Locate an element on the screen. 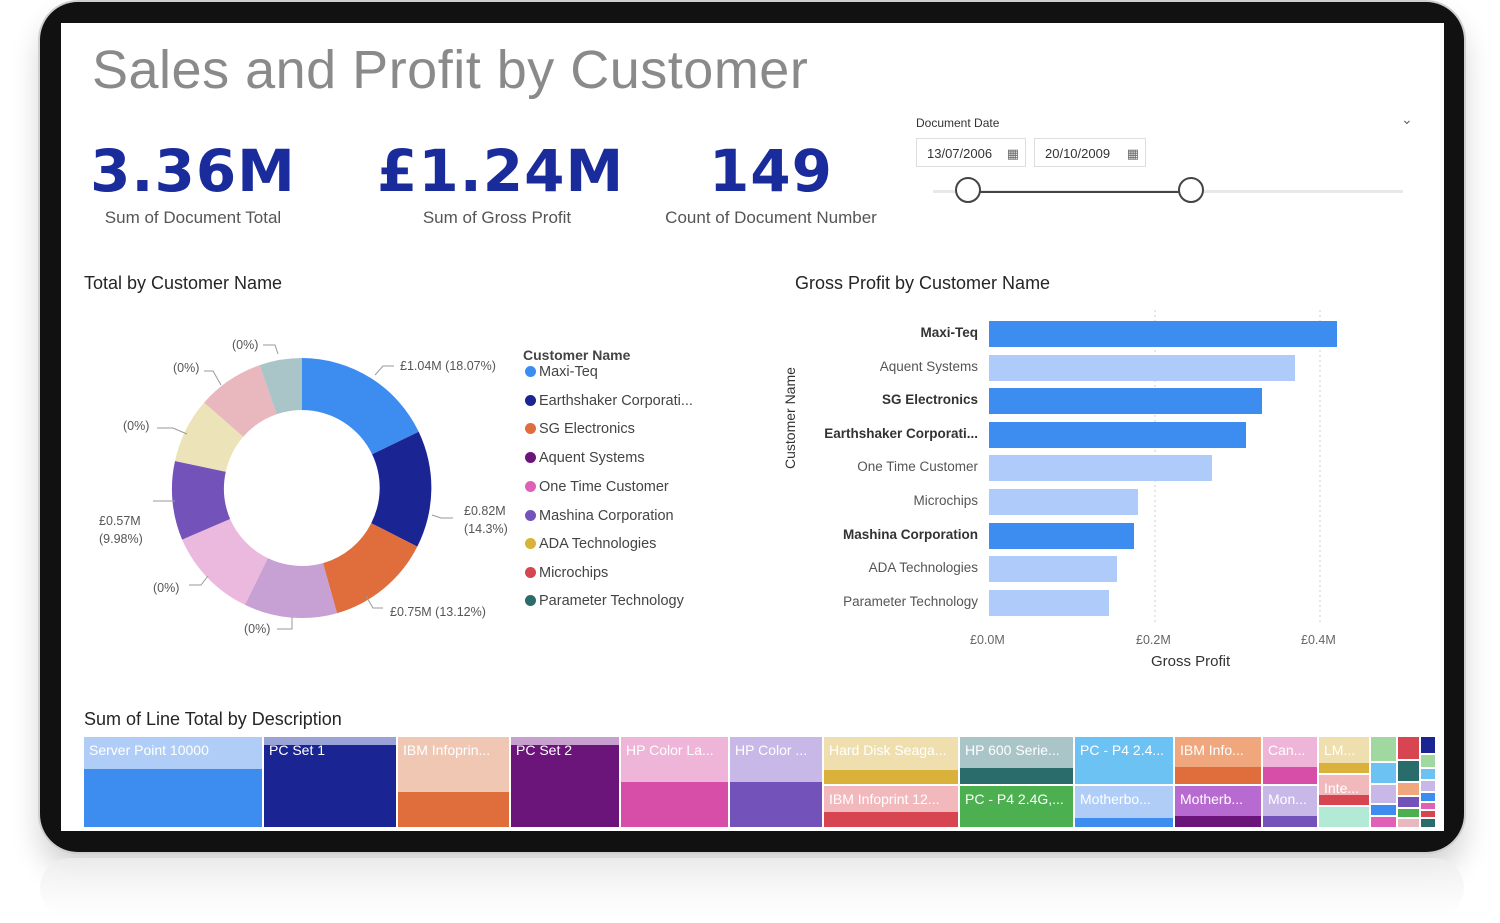 The height and width of the screenshot is (923, 1500). treemap-cell: PC Set 2 is located at coordinates (566, 783).